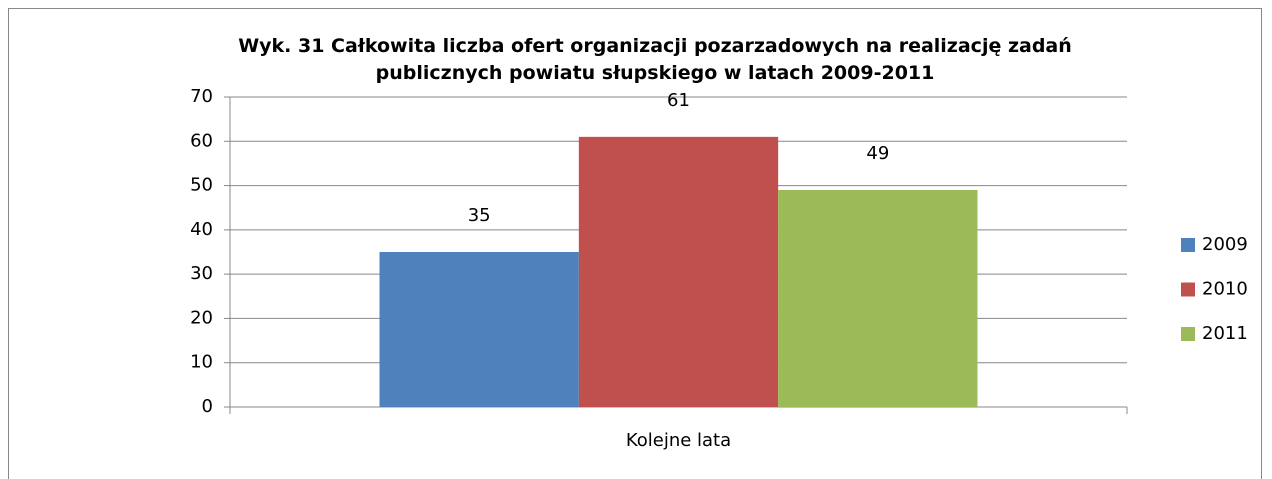  What do you see at coordinates (1225, 289) in the screenshot?
I see `legend-label: 2010` at bounding box center [1225, 289].